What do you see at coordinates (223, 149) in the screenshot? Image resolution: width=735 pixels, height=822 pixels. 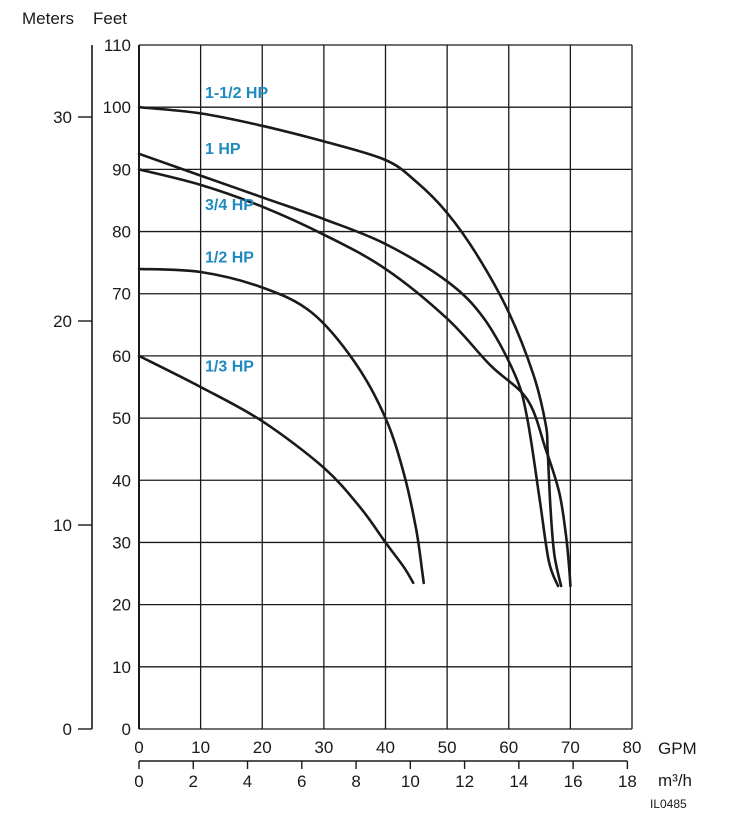 I see `series-label-1-hp: 1 HP` at bounding box center [223, 149].